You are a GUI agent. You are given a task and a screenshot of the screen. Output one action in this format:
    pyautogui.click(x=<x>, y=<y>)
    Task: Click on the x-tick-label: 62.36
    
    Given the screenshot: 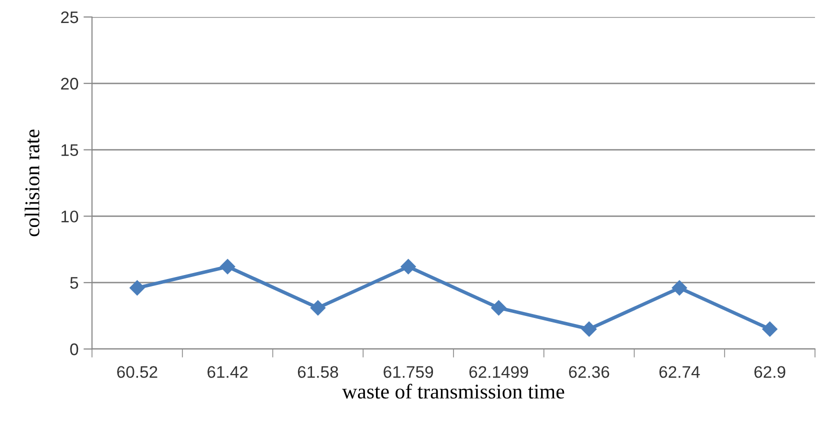 What is the action you would take?
    pyautogui.click(x=589, y=372)
    